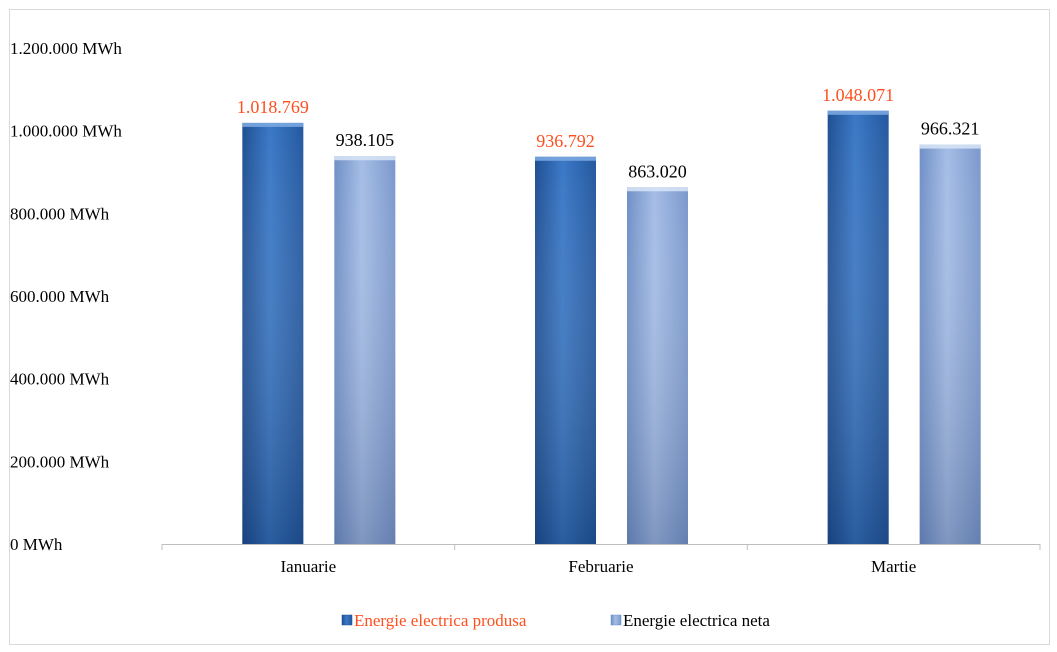 Image resolution: width=1057 pixels, height=652 pixels. What do you see at coordinates (657, 171) in the screenshot?
I see `data-label: 863.020` at bounding box center [657, 171].